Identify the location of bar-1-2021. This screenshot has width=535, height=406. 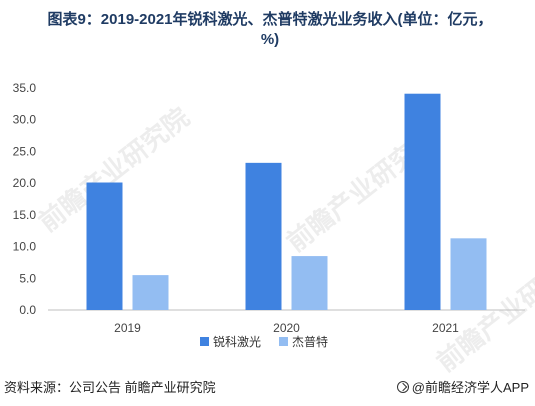
(422, 201).